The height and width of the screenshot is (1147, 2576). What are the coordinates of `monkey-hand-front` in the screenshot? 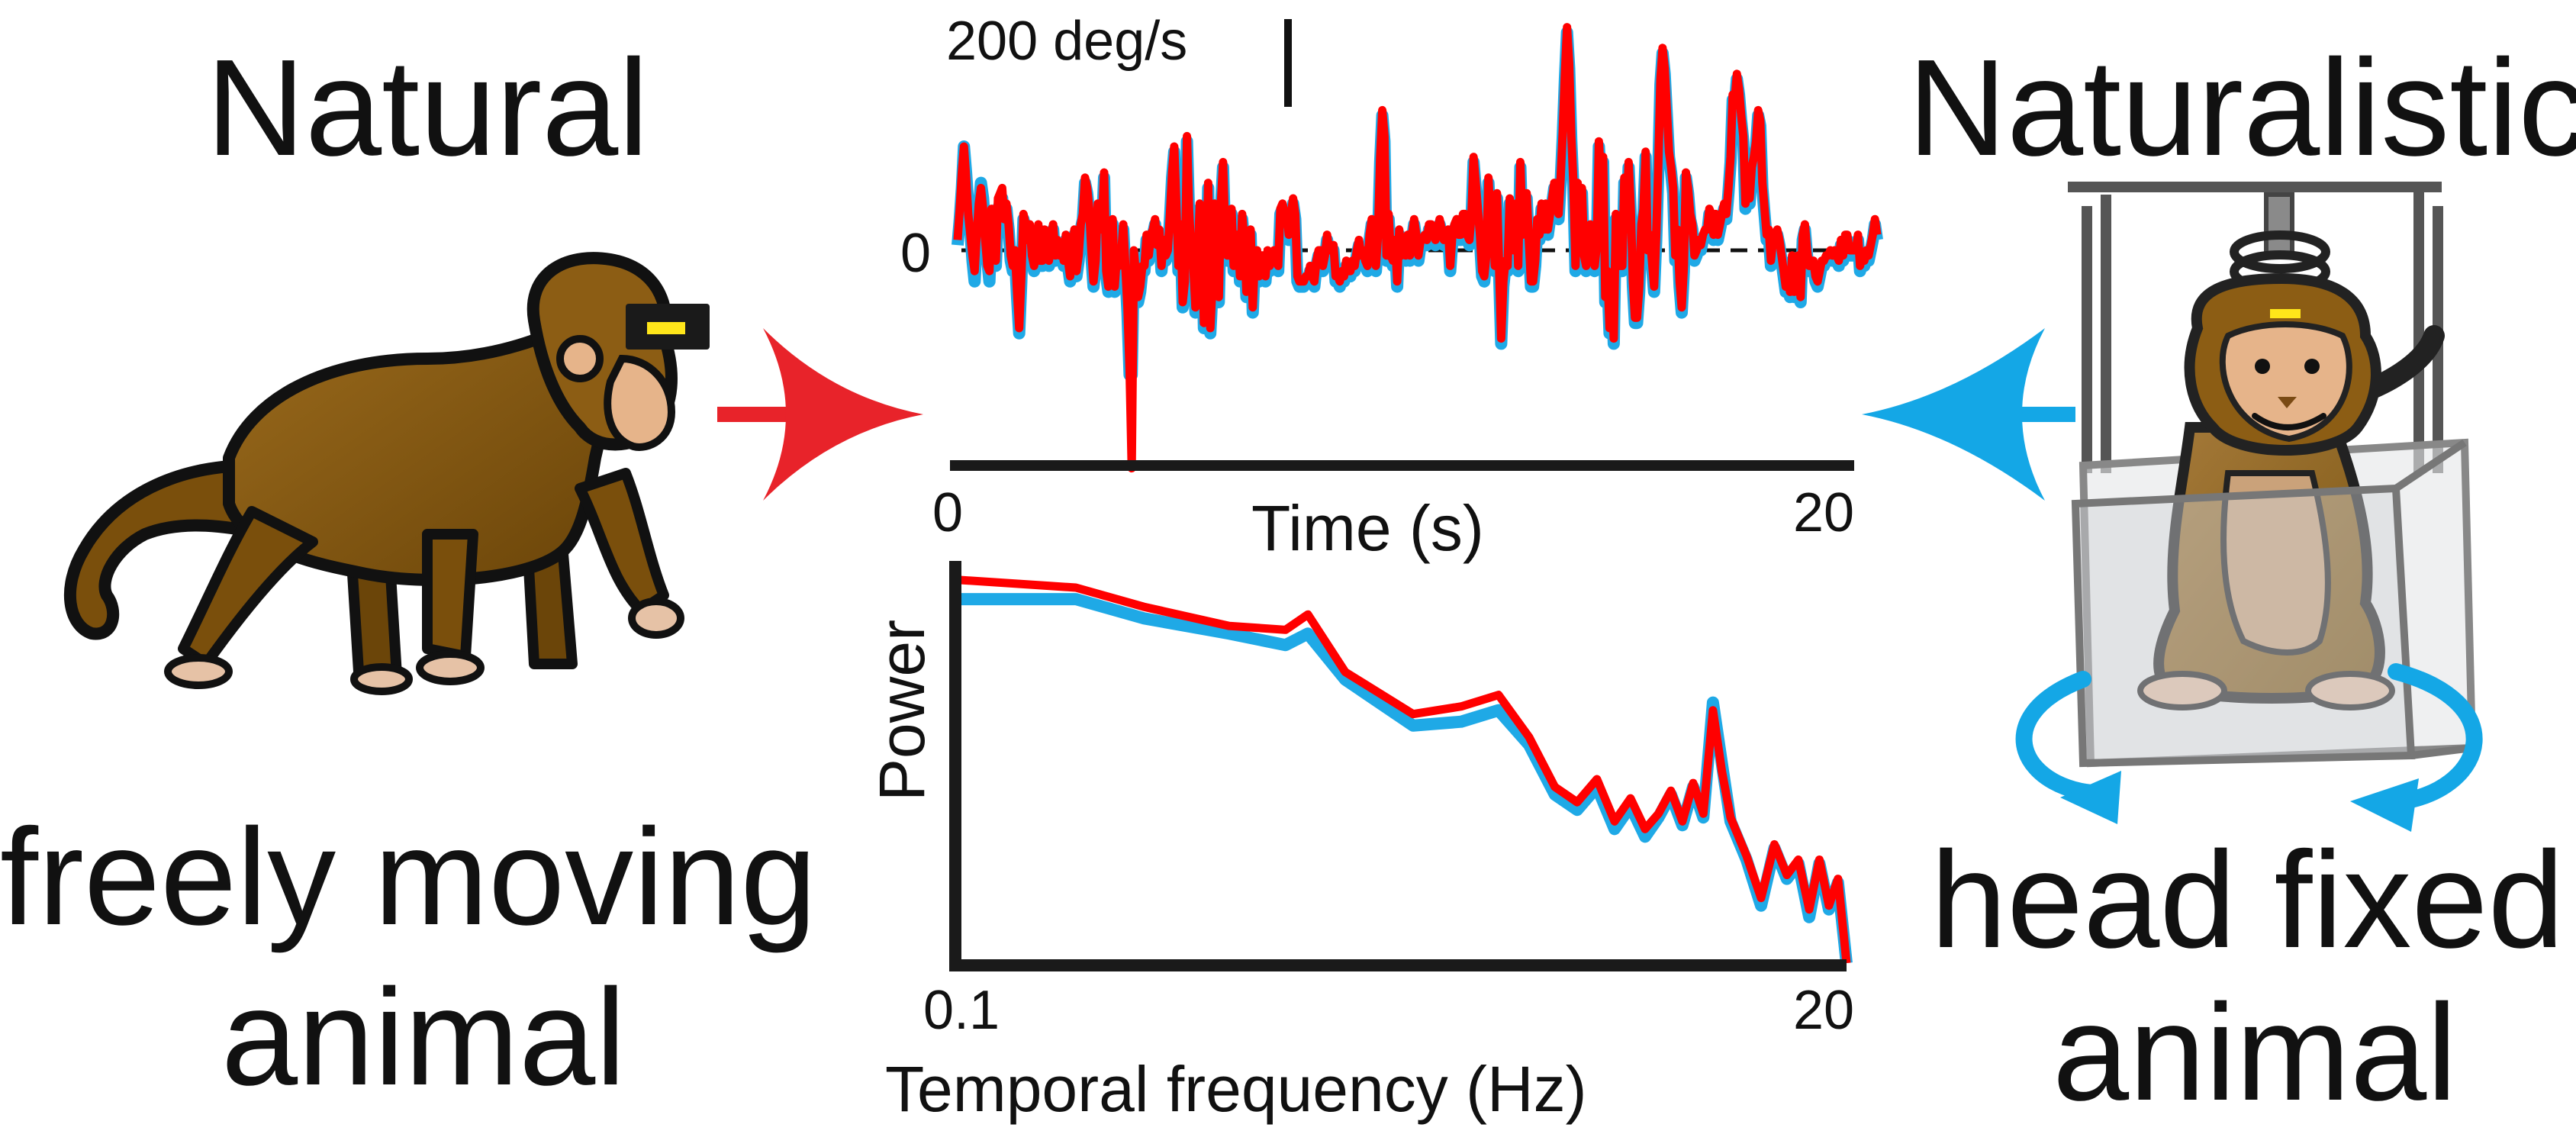 It's located at (656, 618).